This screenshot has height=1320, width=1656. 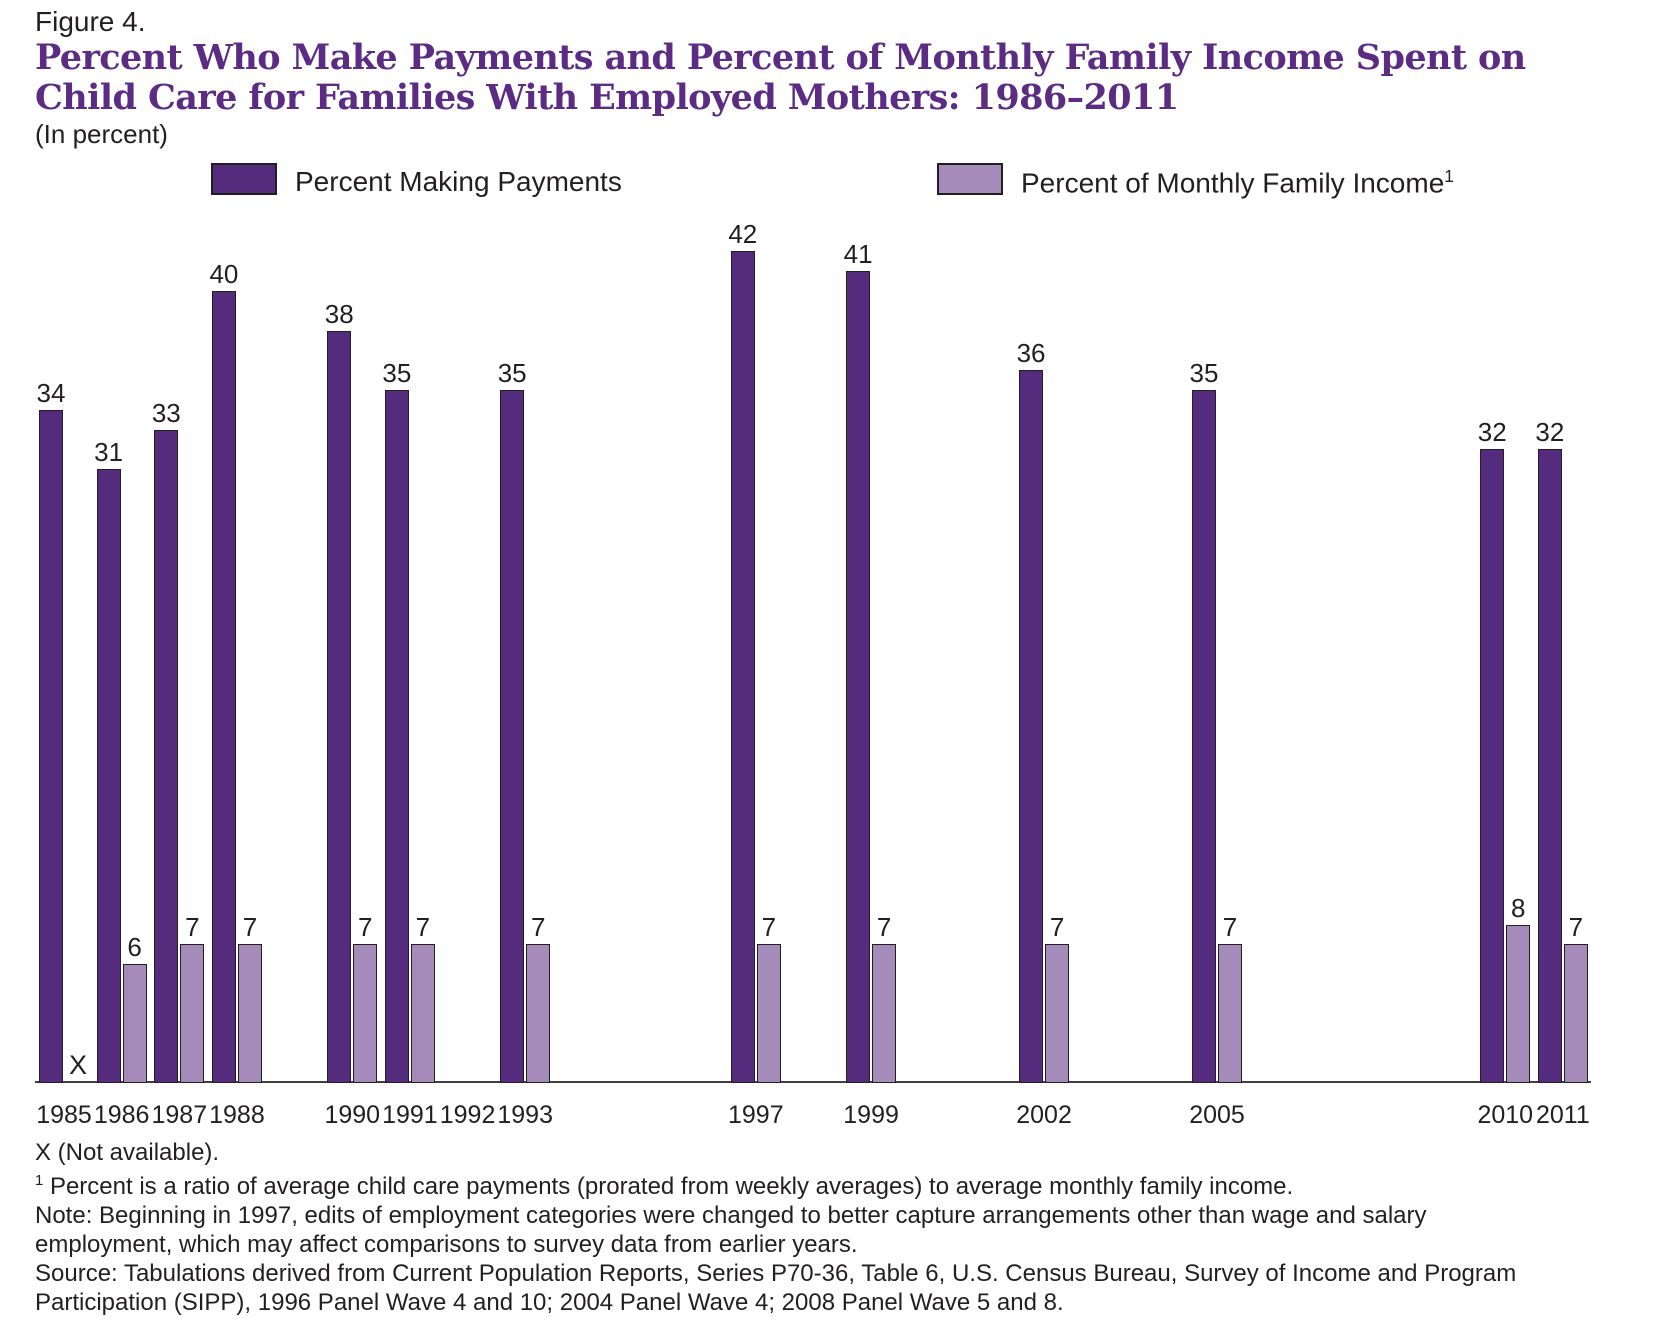 I want to click on bar-payments-2005, so click(x=1204, y=736).